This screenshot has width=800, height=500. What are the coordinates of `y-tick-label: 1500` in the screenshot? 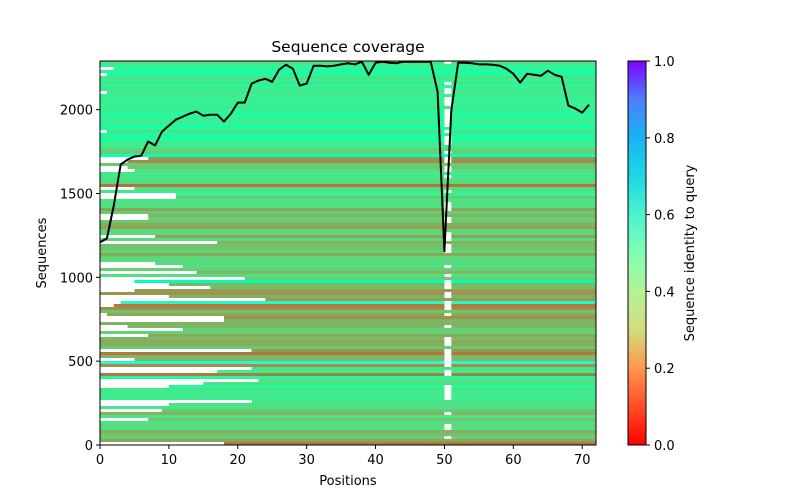 It's located at (76, 194).